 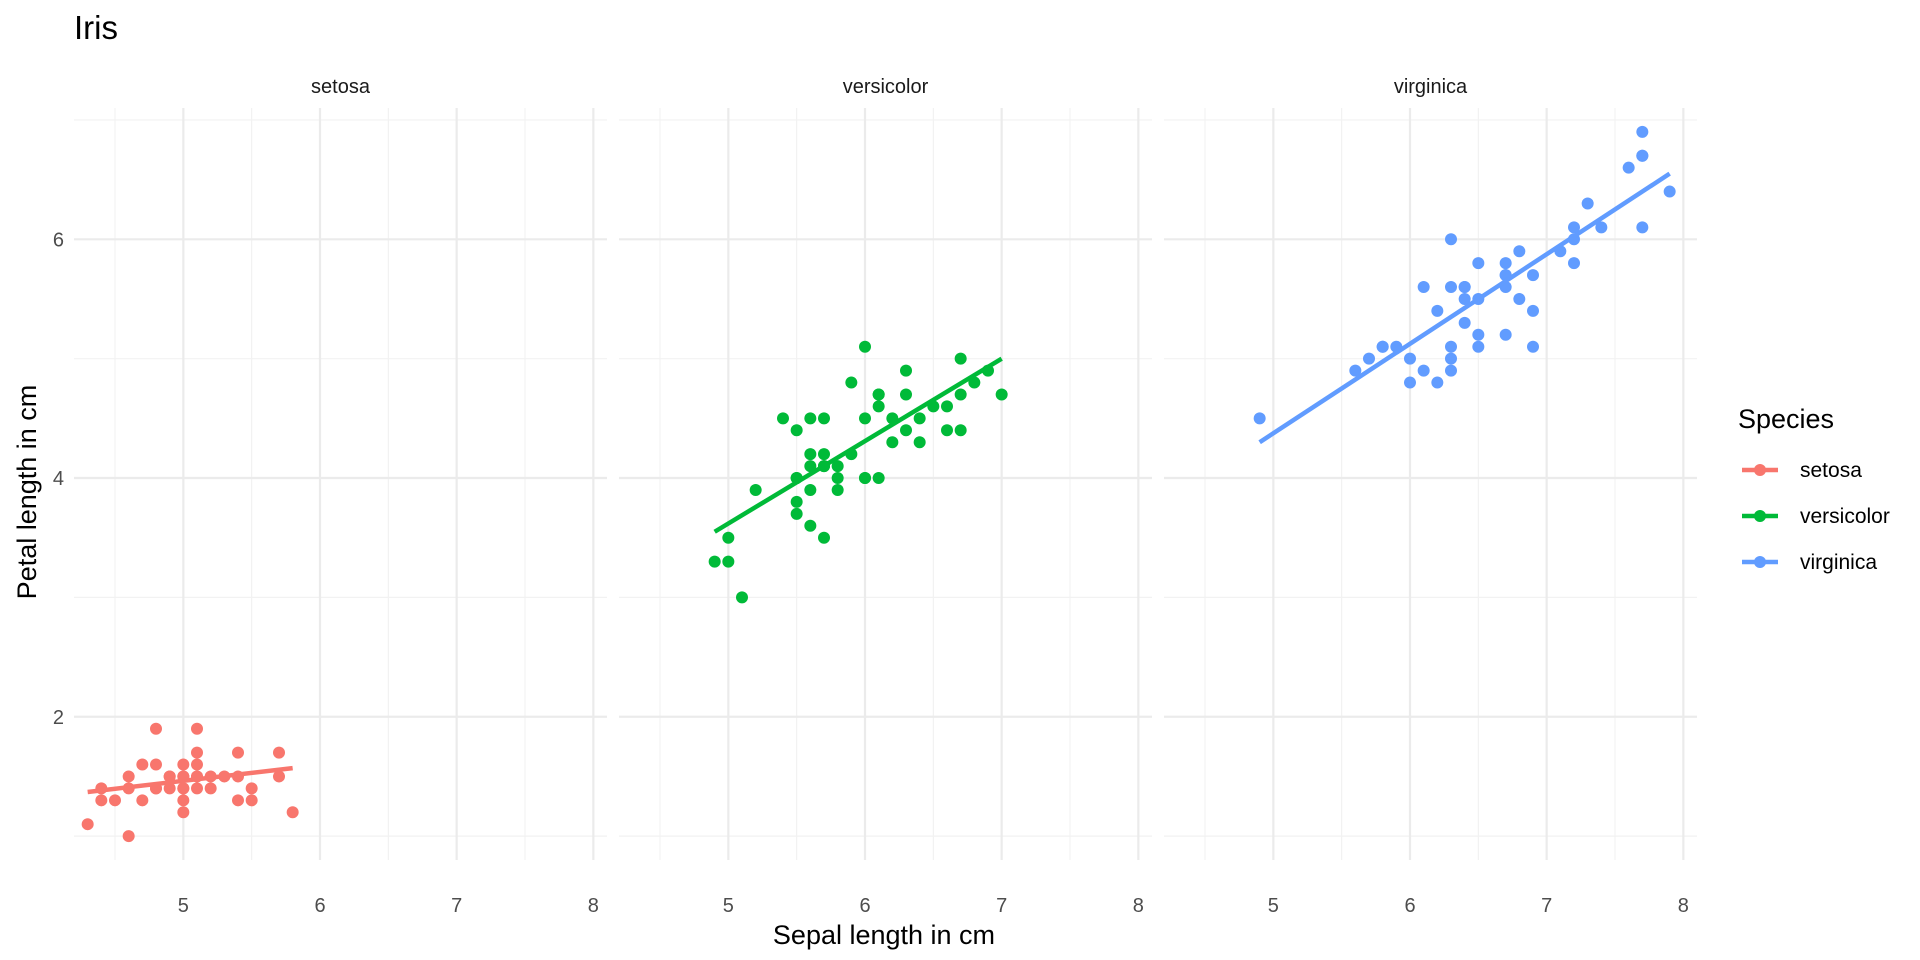 What do you see at coordinates (190, 780) in the screenshot?
I see `trend-line-setosa` at bounding box center [190, 780].